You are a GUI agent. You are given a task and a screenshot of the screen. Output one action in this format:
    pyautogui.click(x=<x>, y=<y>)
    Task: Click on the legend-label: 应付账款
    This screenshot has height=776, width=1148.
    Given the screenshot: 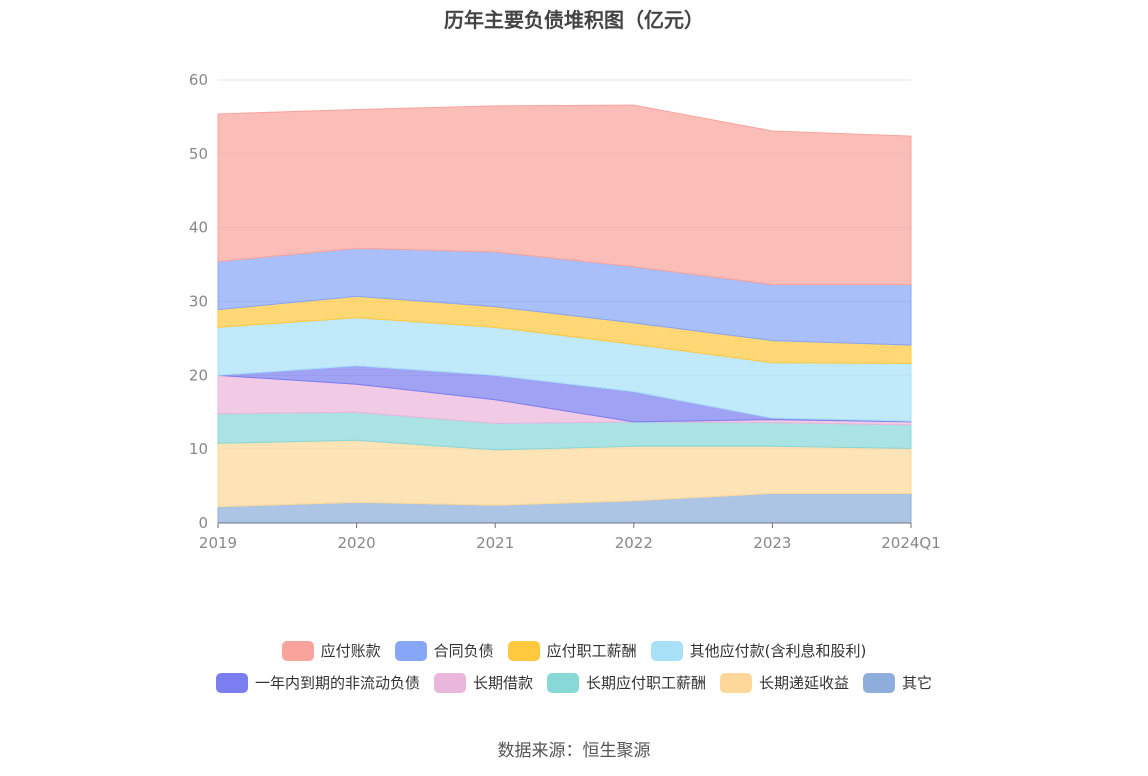 What is the action you would take?
    pyautogui.click(x=350, y=651)
    